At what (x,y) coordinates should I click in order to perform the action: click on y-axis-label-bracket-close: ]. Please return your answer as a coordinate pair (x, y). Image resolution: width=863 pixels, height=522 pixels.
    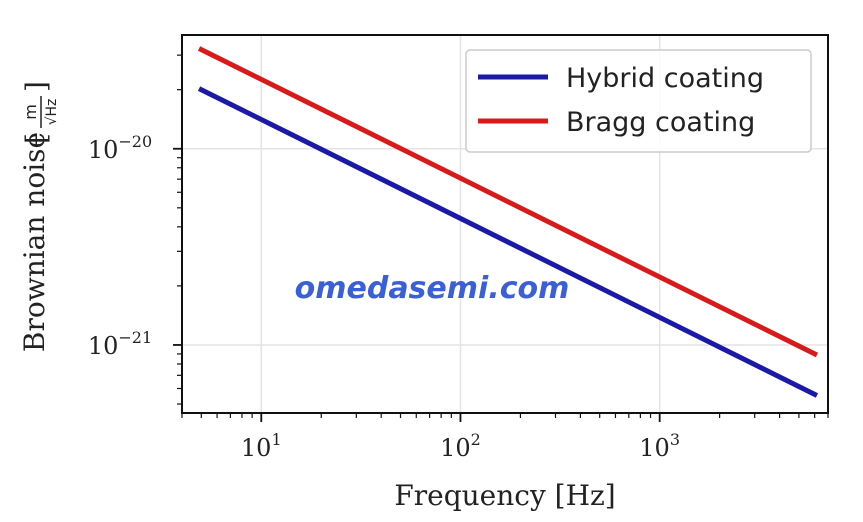
    Looking at the image, I should click on (36, 86).